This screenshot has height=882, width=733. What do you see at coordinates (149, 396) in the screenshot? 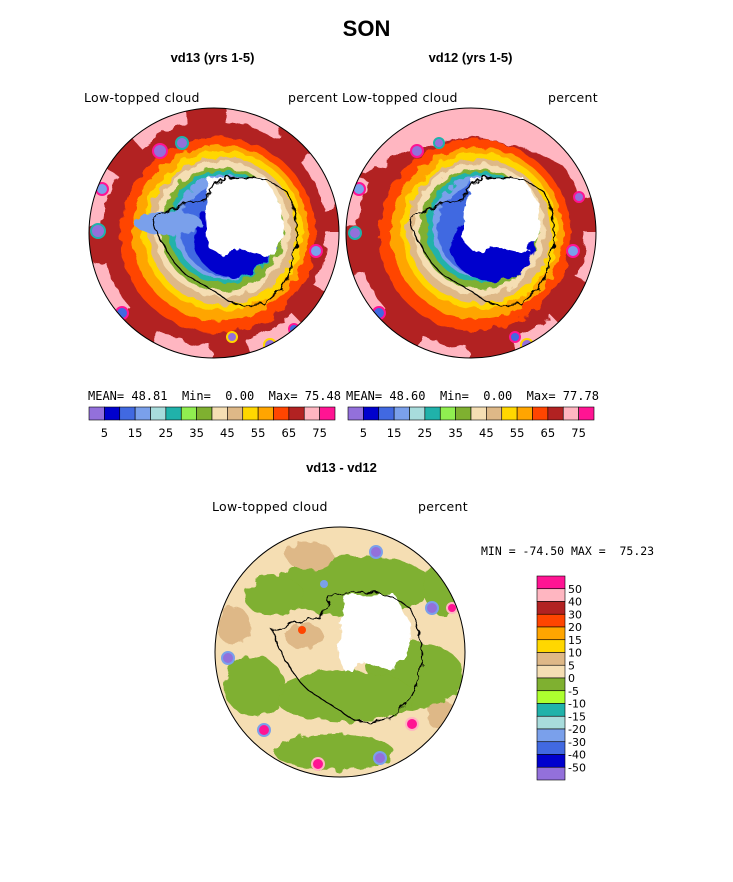
I see `mean-value: 48.81` at bounding box center [149, 396].